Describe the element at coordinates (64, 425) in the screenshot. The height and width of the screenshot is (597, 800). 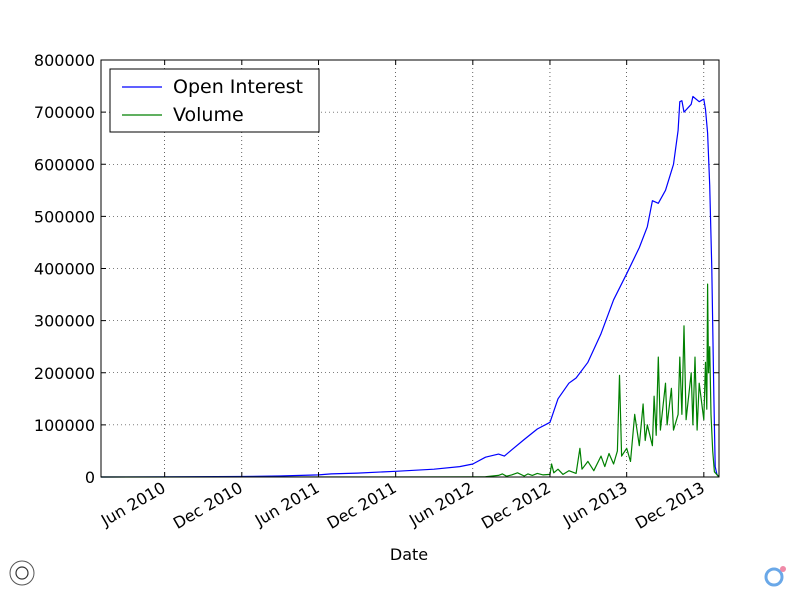
I see `y-tick-label: 100000` at that location.